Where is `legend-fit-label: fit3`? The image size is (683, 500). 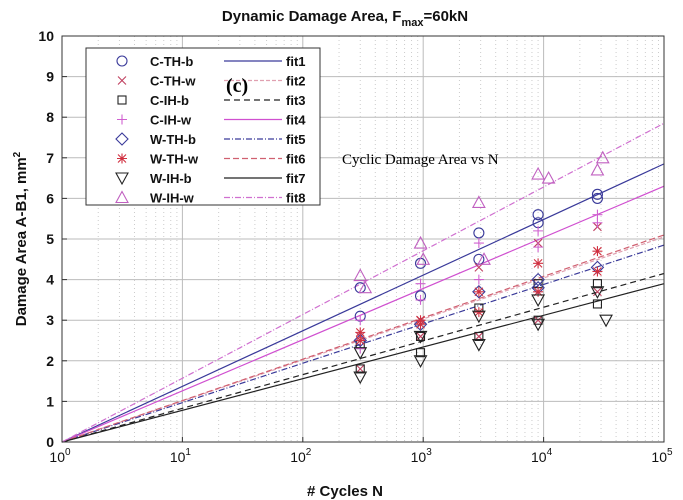
legend-fit-label: fit3 is located at coordinates (296, 100).